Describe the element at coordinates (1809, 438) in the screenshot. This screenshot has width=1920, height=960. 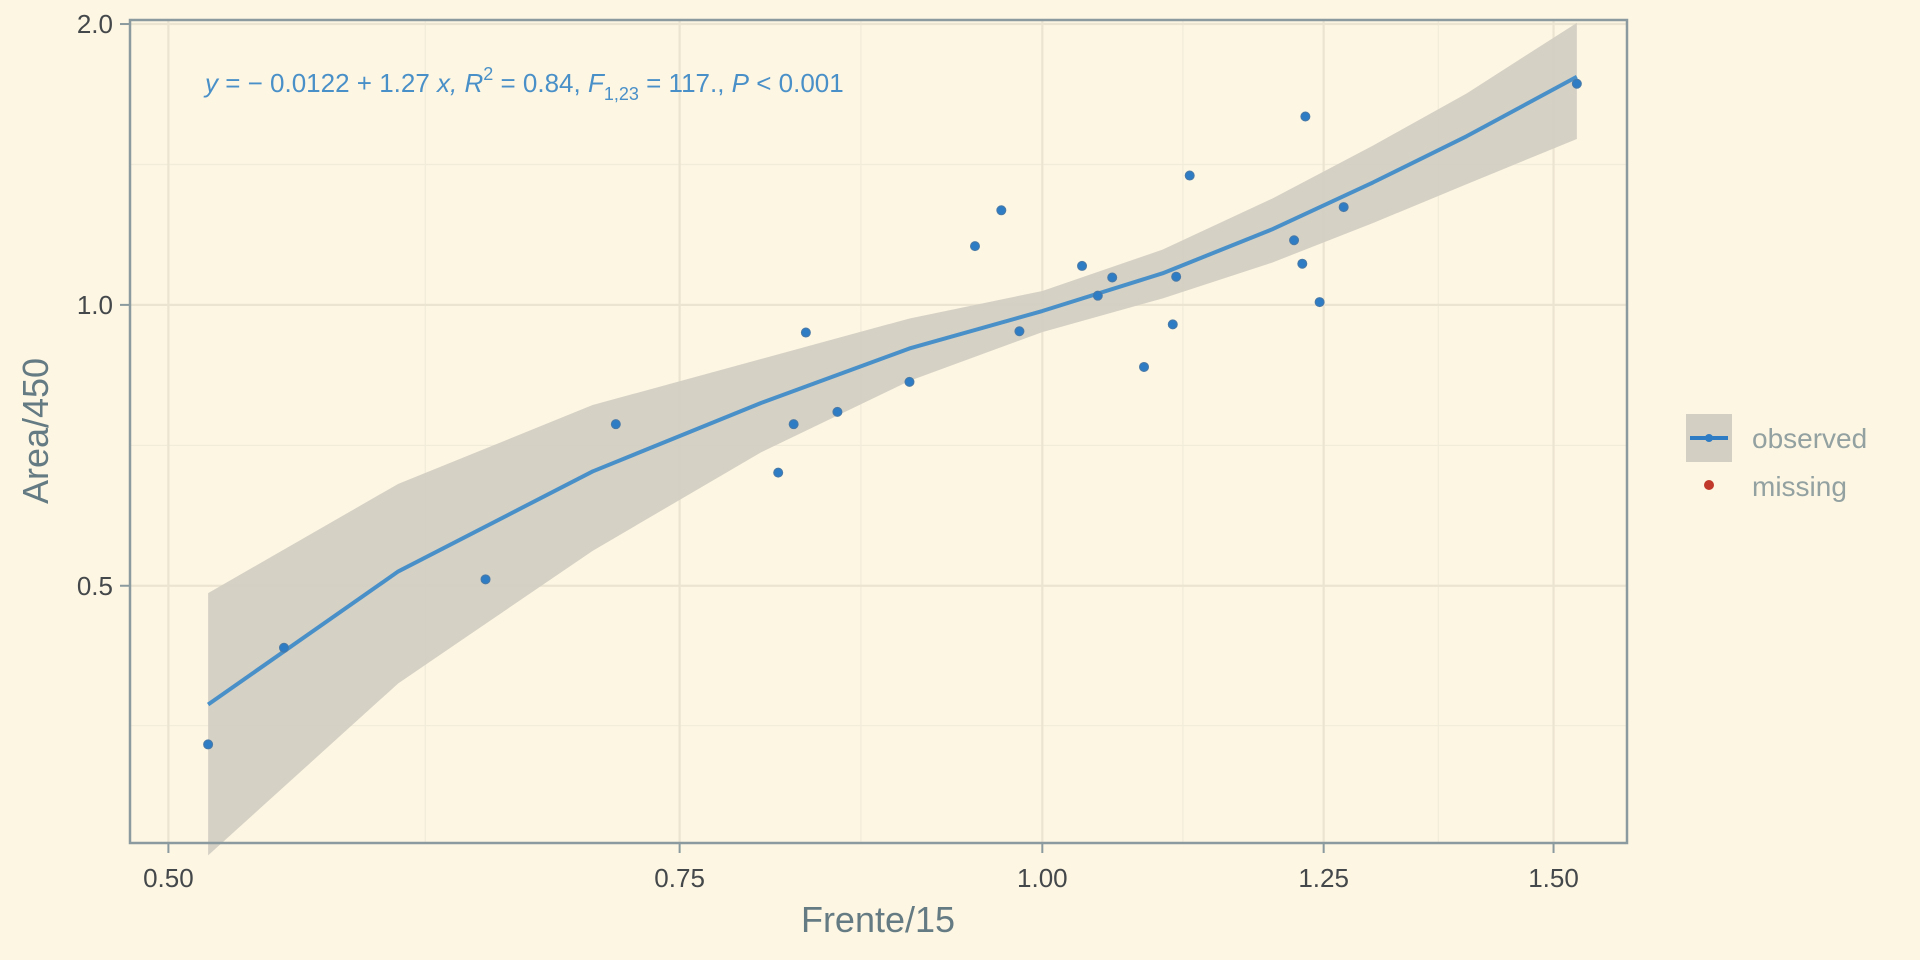
I see `legend-label-observed: observed` at that location.